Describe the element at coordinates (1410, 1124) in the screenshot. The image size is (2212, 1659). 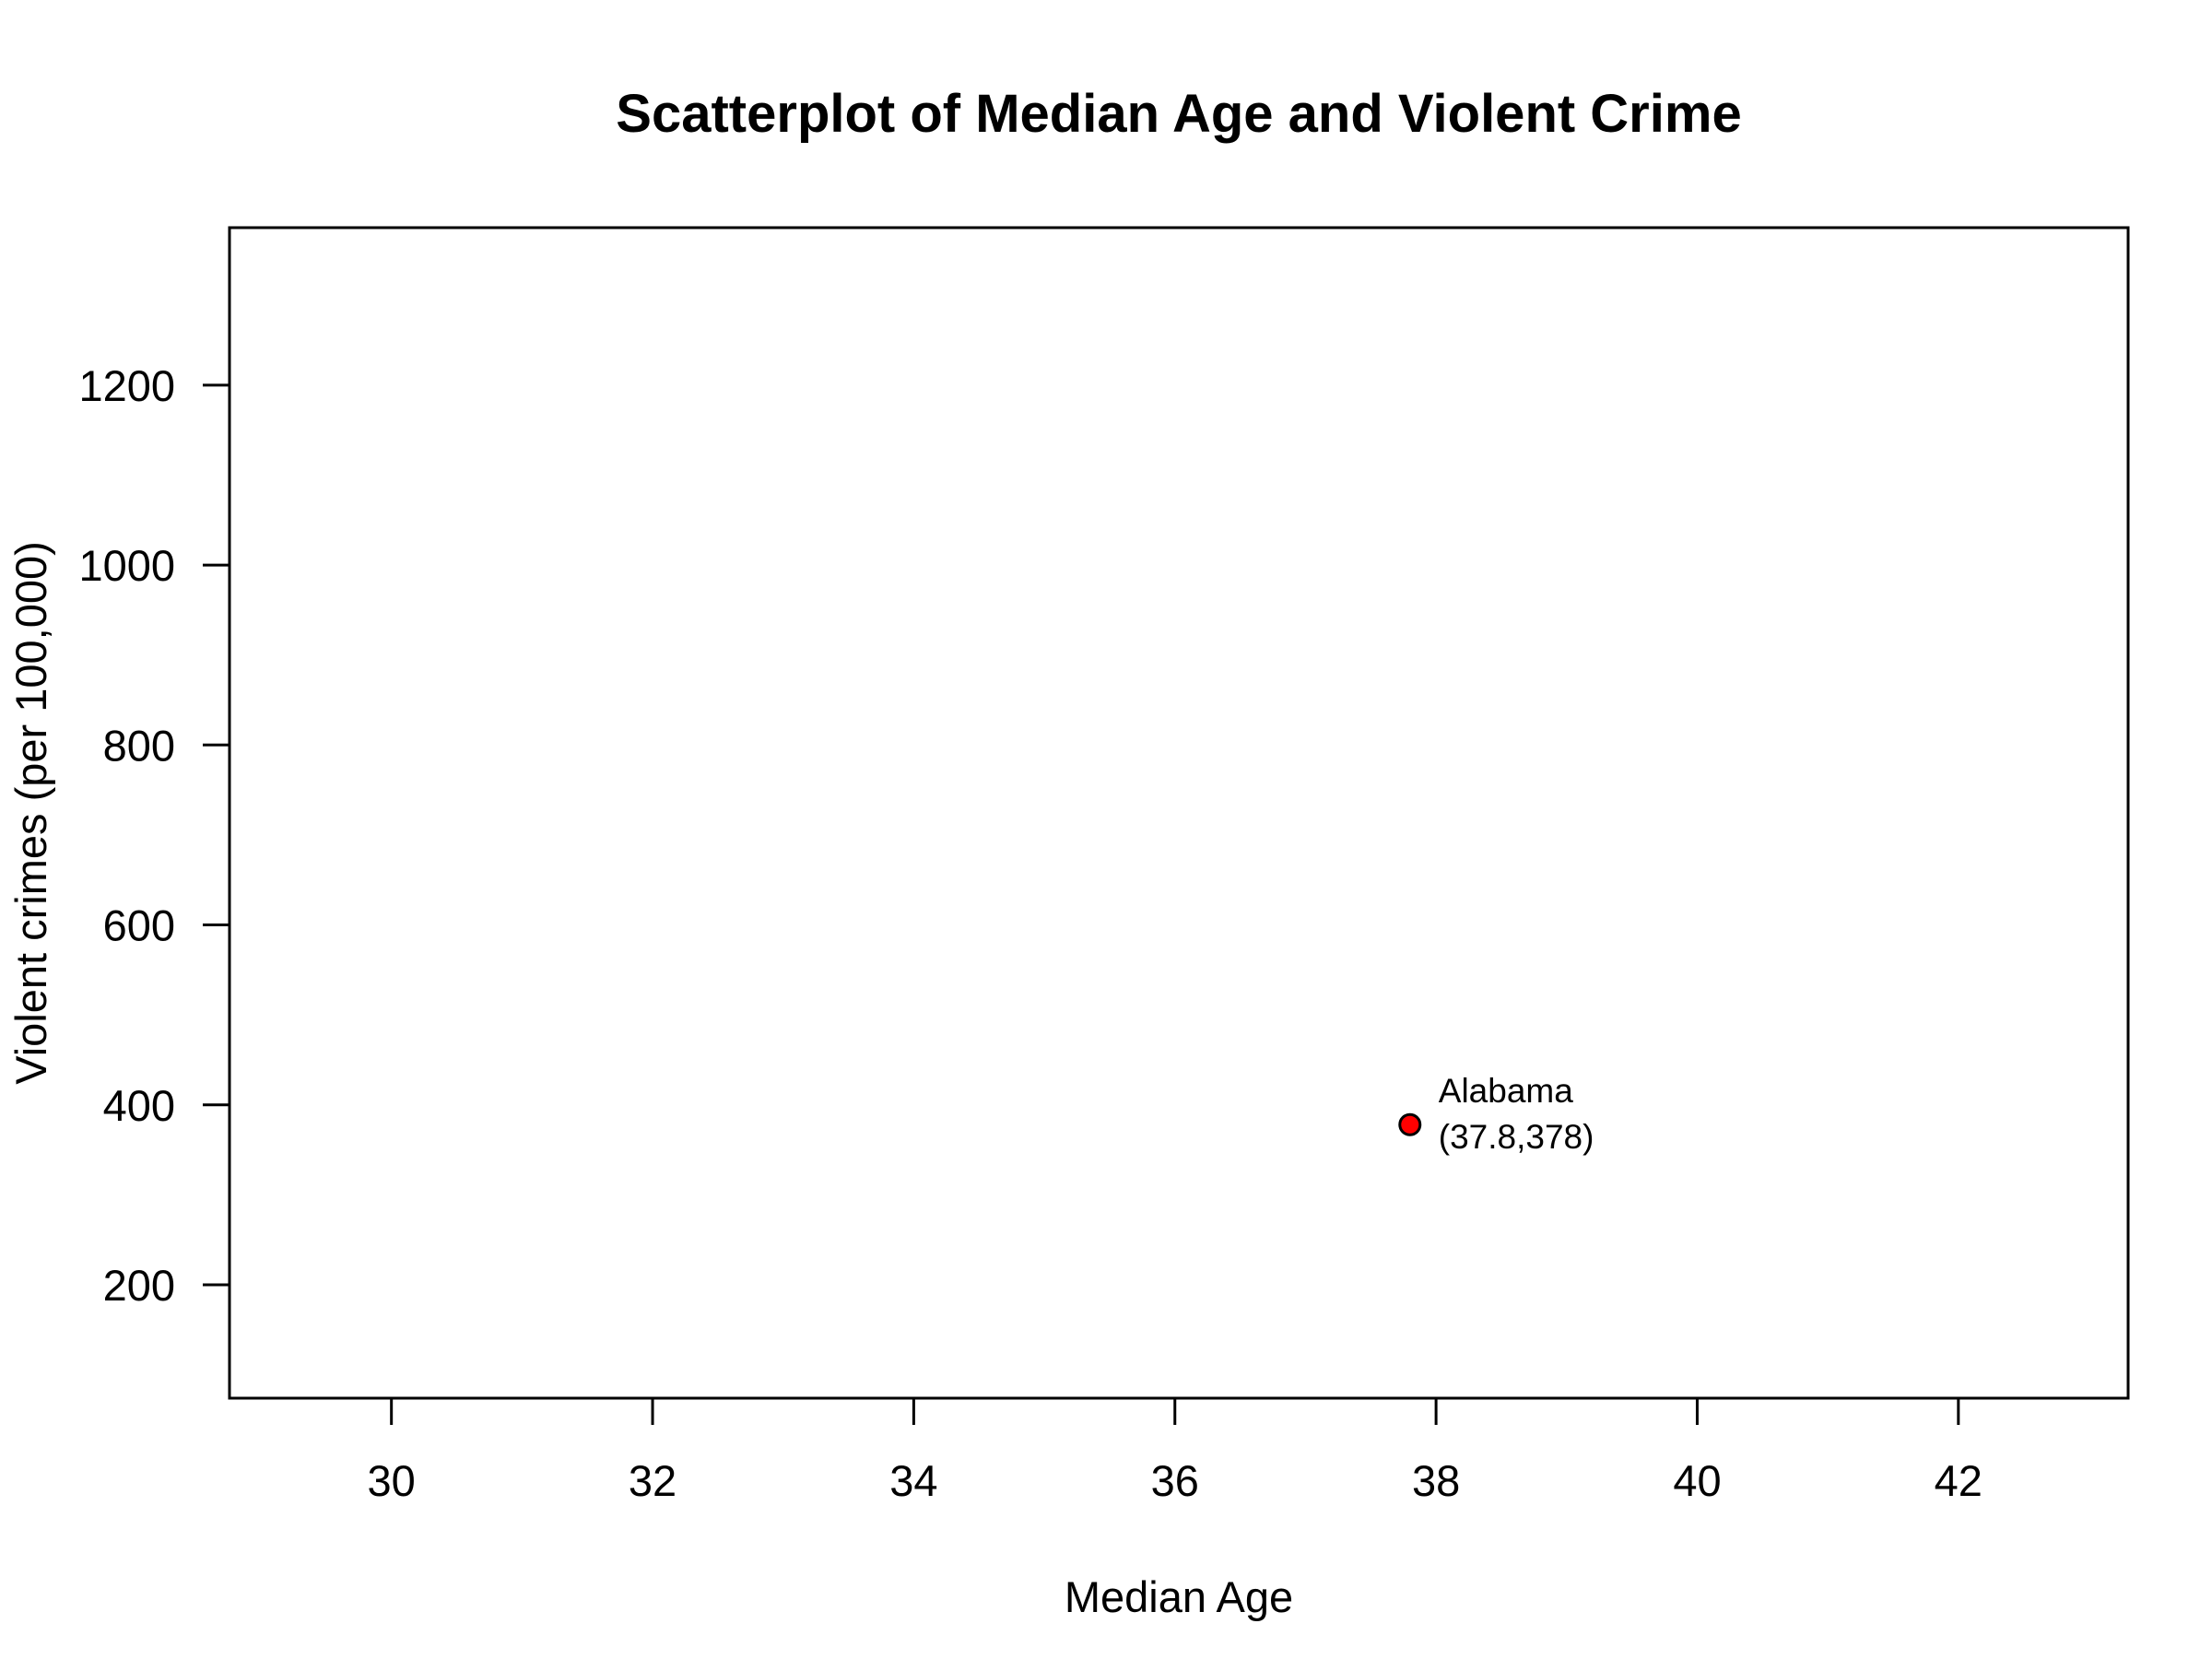
I see `data-point` at that location.